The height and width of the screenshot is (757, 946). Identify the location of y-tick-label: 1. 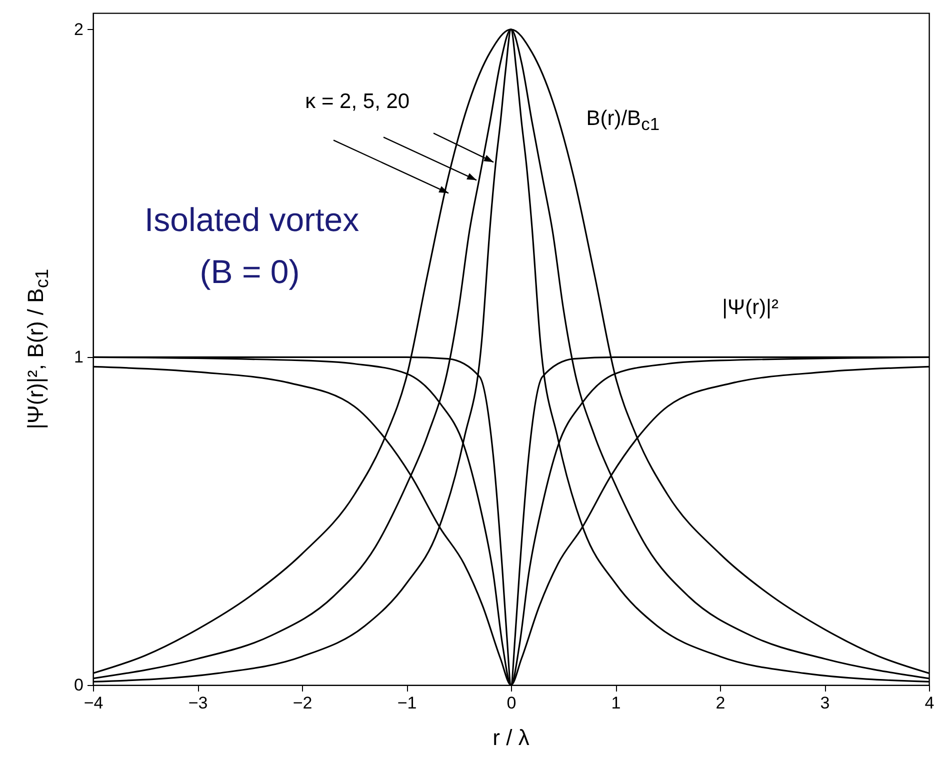
(79, 357).